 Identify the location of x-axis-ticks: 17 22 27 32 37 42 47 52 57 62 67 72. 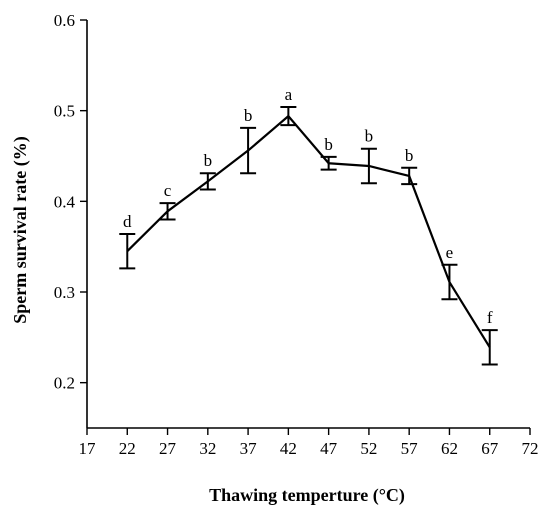
(309, 443).